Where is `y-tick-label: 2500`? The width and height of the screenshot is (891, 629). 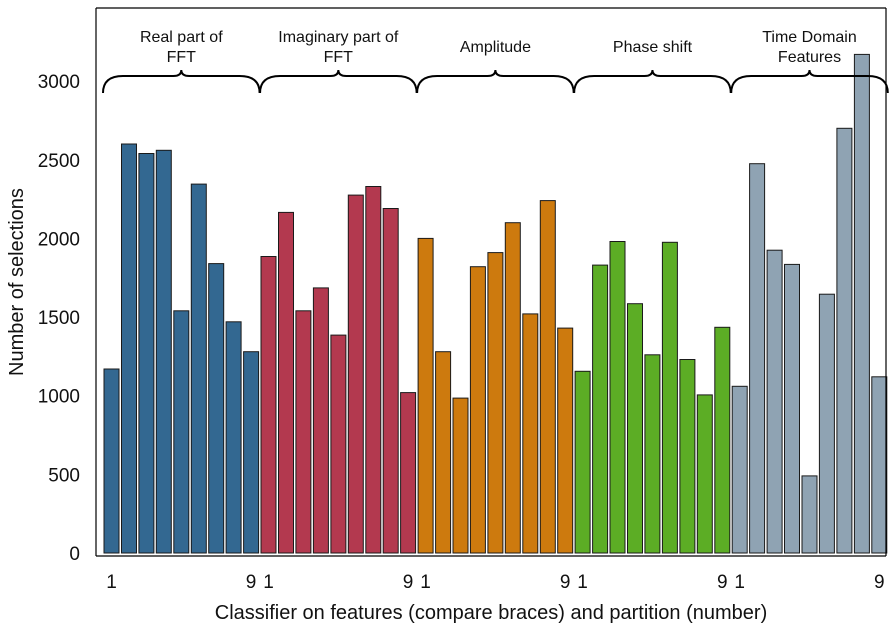
y-tick-label: 2500 is located at coordinates (59, 161).